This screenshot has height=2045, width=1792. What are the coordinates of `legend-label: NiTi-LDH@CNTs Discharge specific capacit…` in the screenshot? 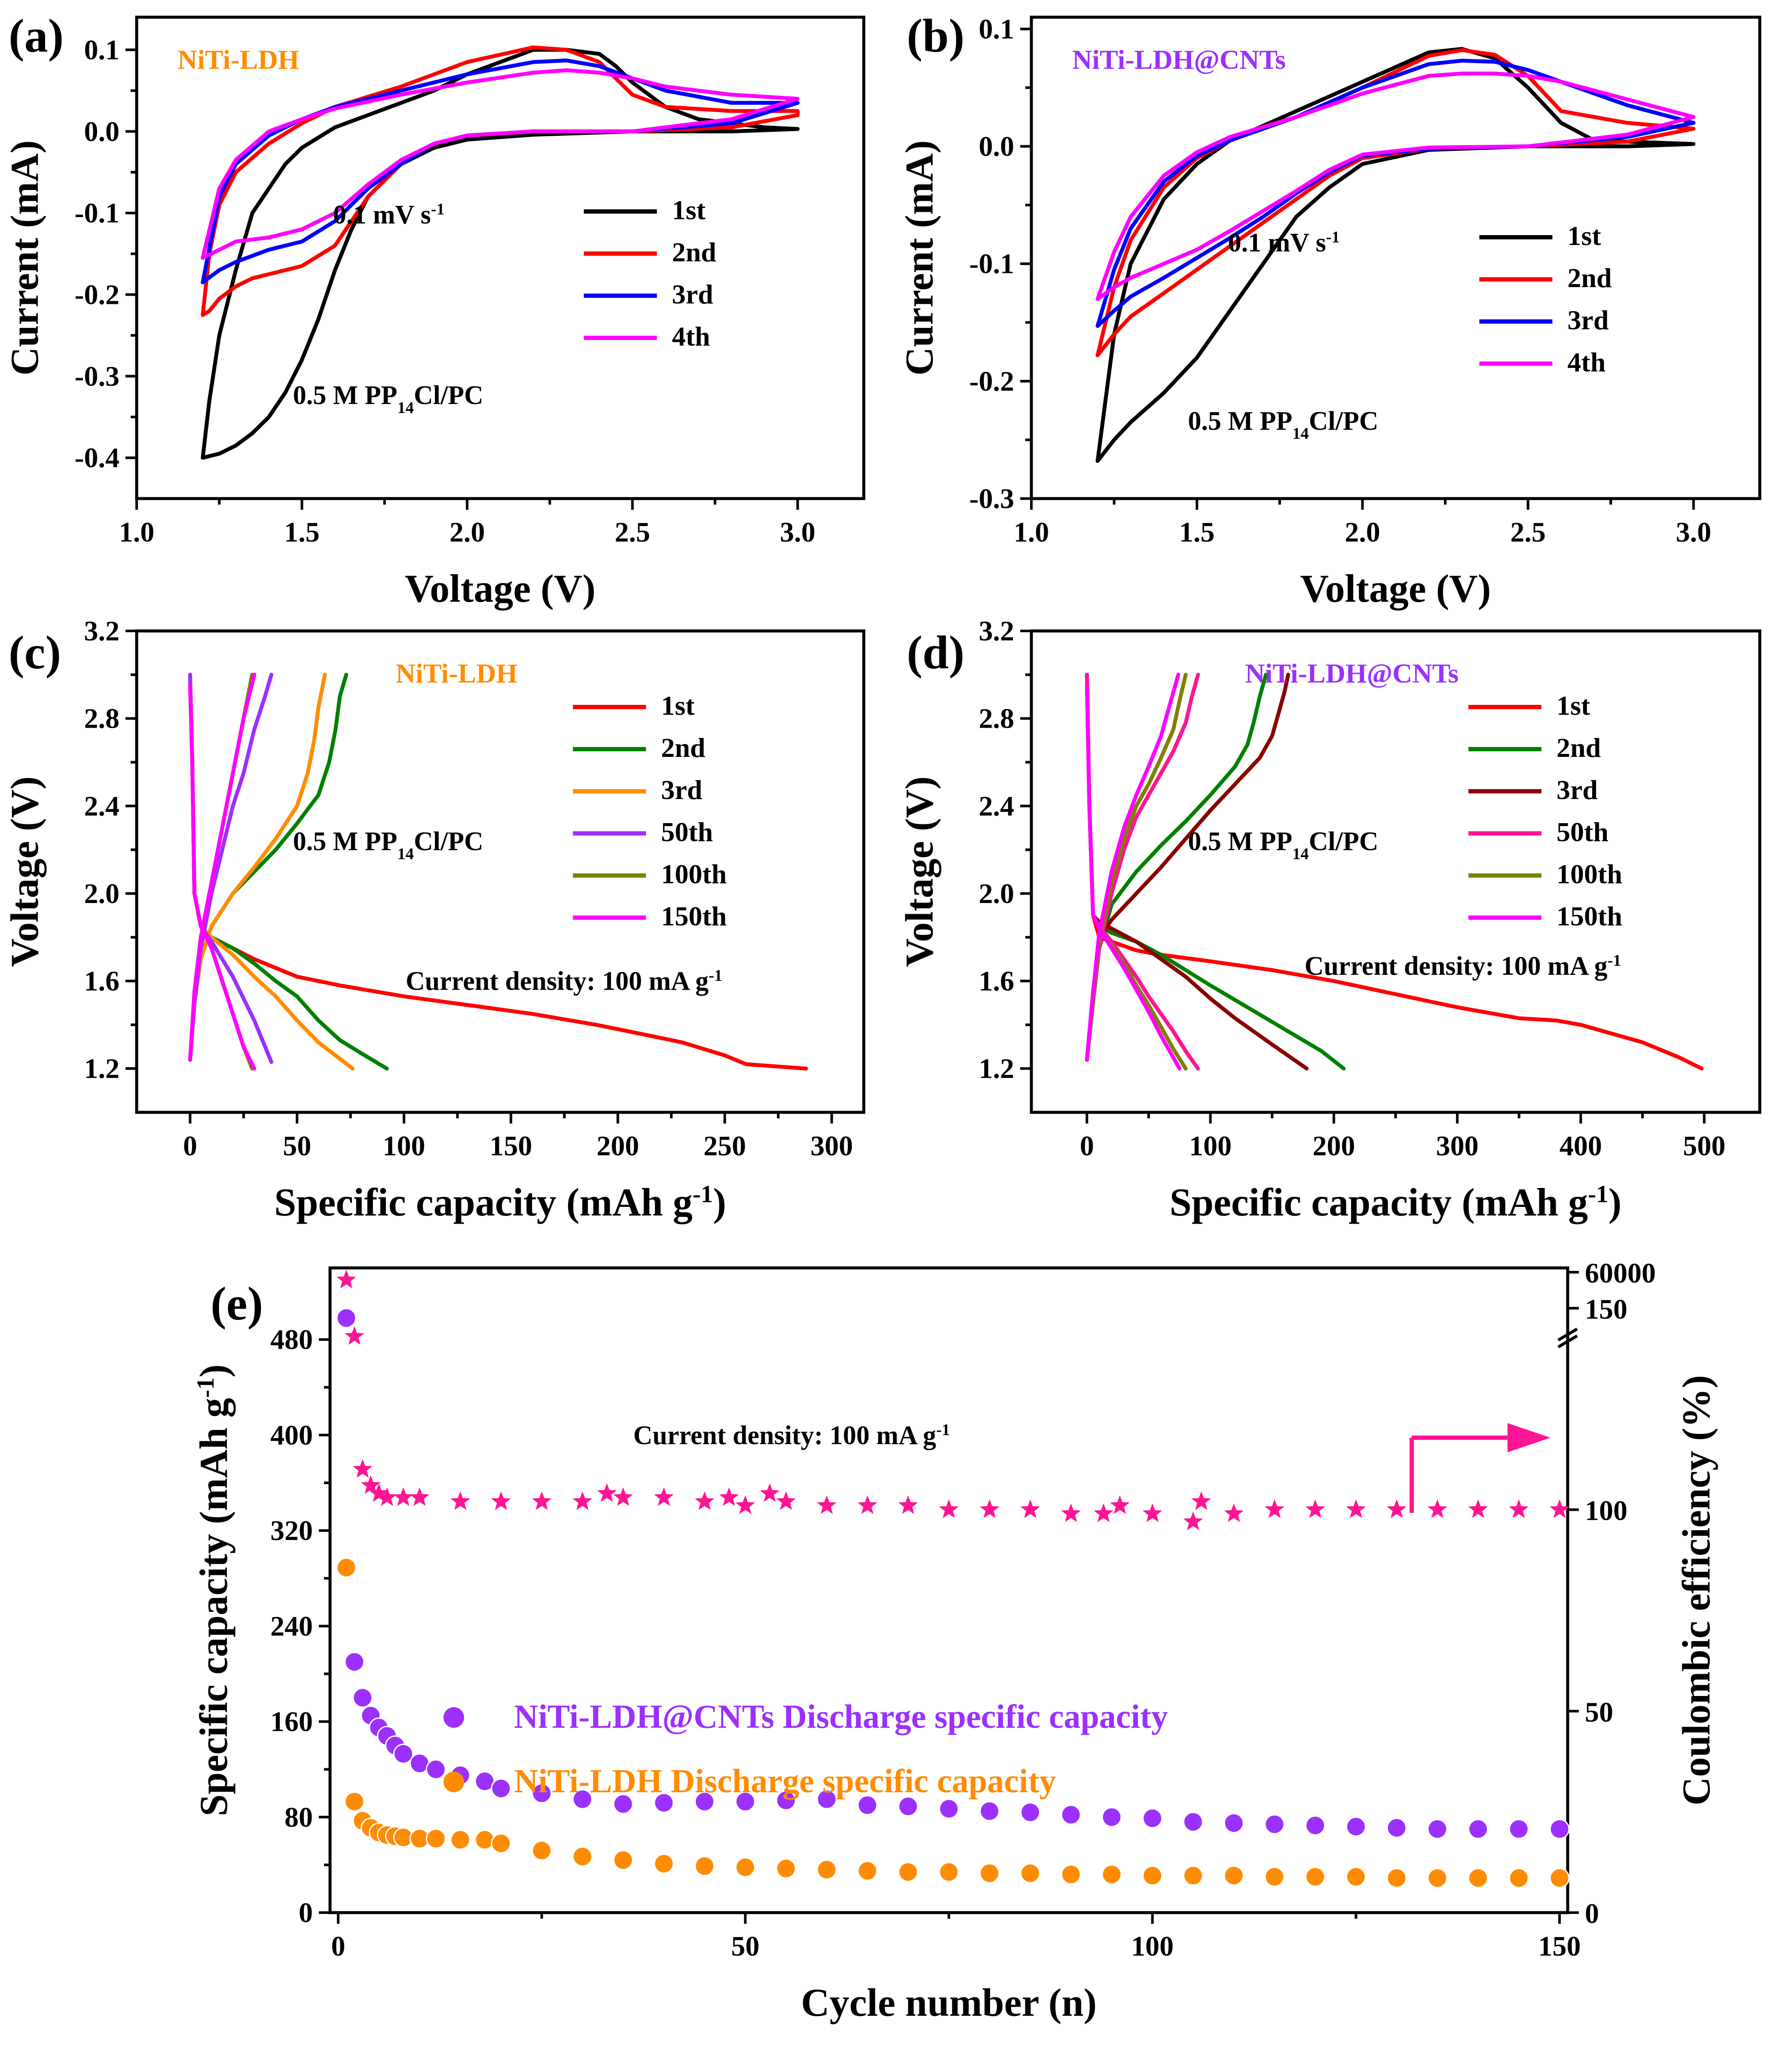 It's located at (841, 1716).